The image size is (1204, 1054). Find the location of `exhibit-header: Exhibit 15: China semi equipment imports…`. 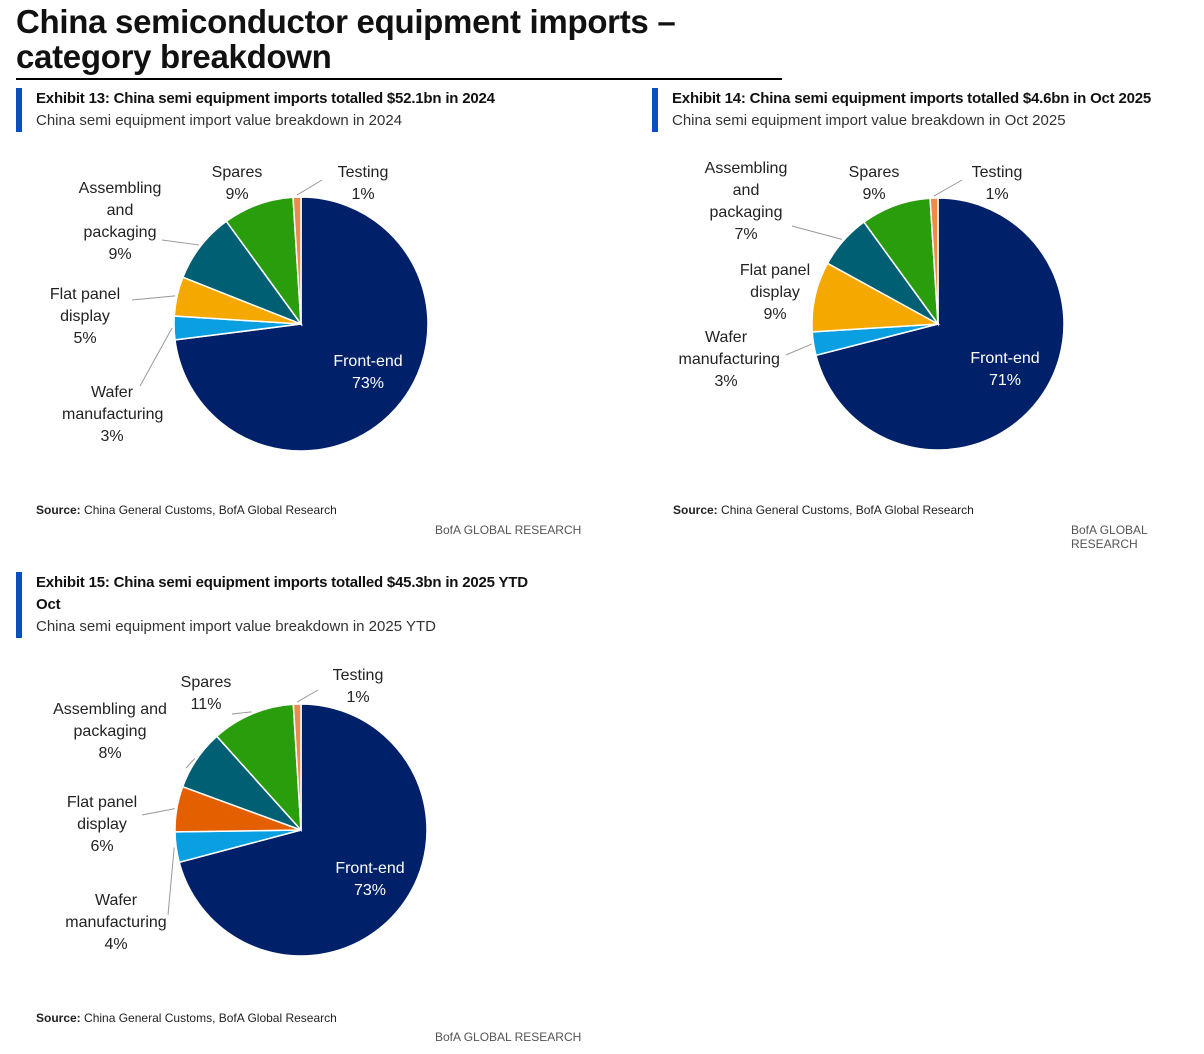

exhibit-header: Exhibit 15: China semi equipment imports… is located at coordinates (286, 605).